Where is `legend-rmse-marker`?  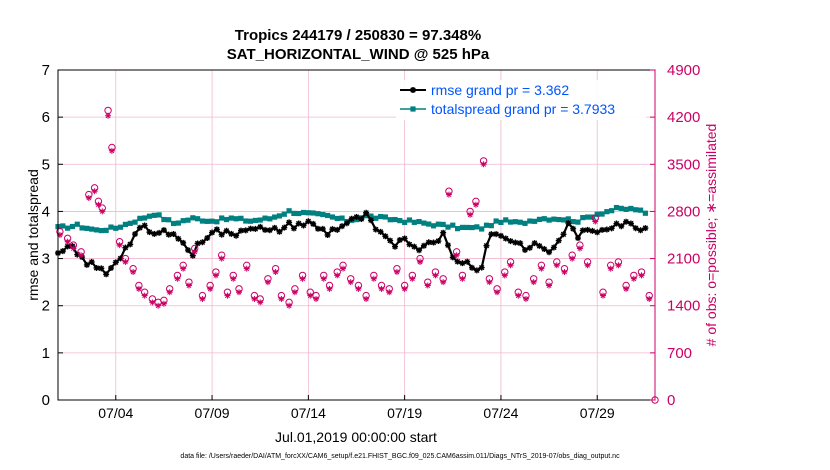 legend-rmse-marker is located at coordinates (413, 90).